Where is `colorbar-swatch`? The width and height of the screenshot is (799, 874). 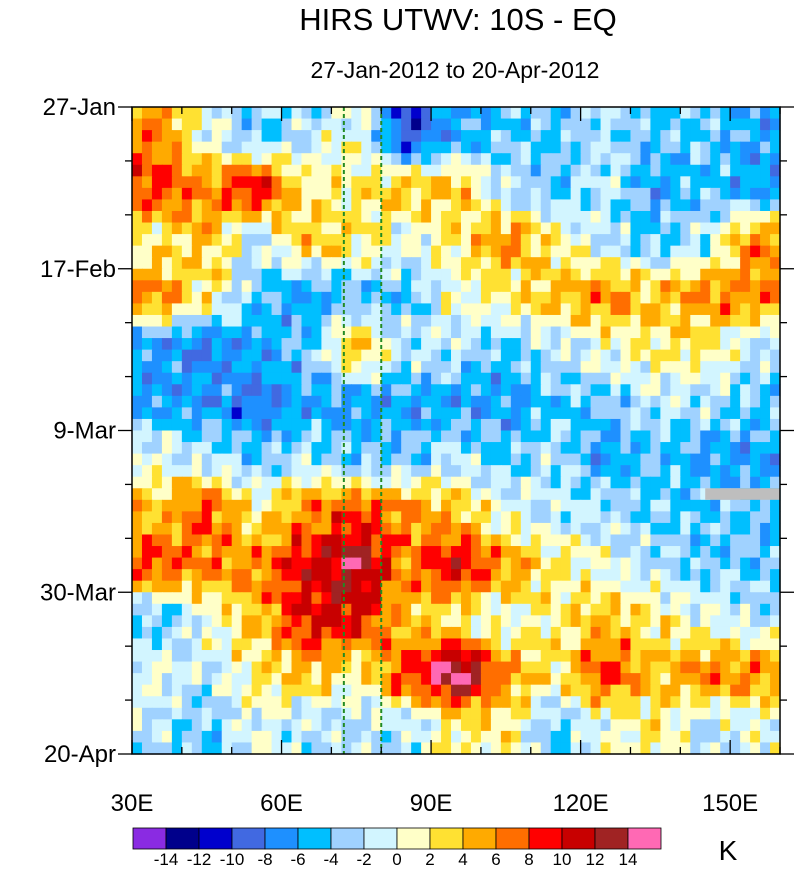
colorbar-swatch is located at coordinates (644, 838).